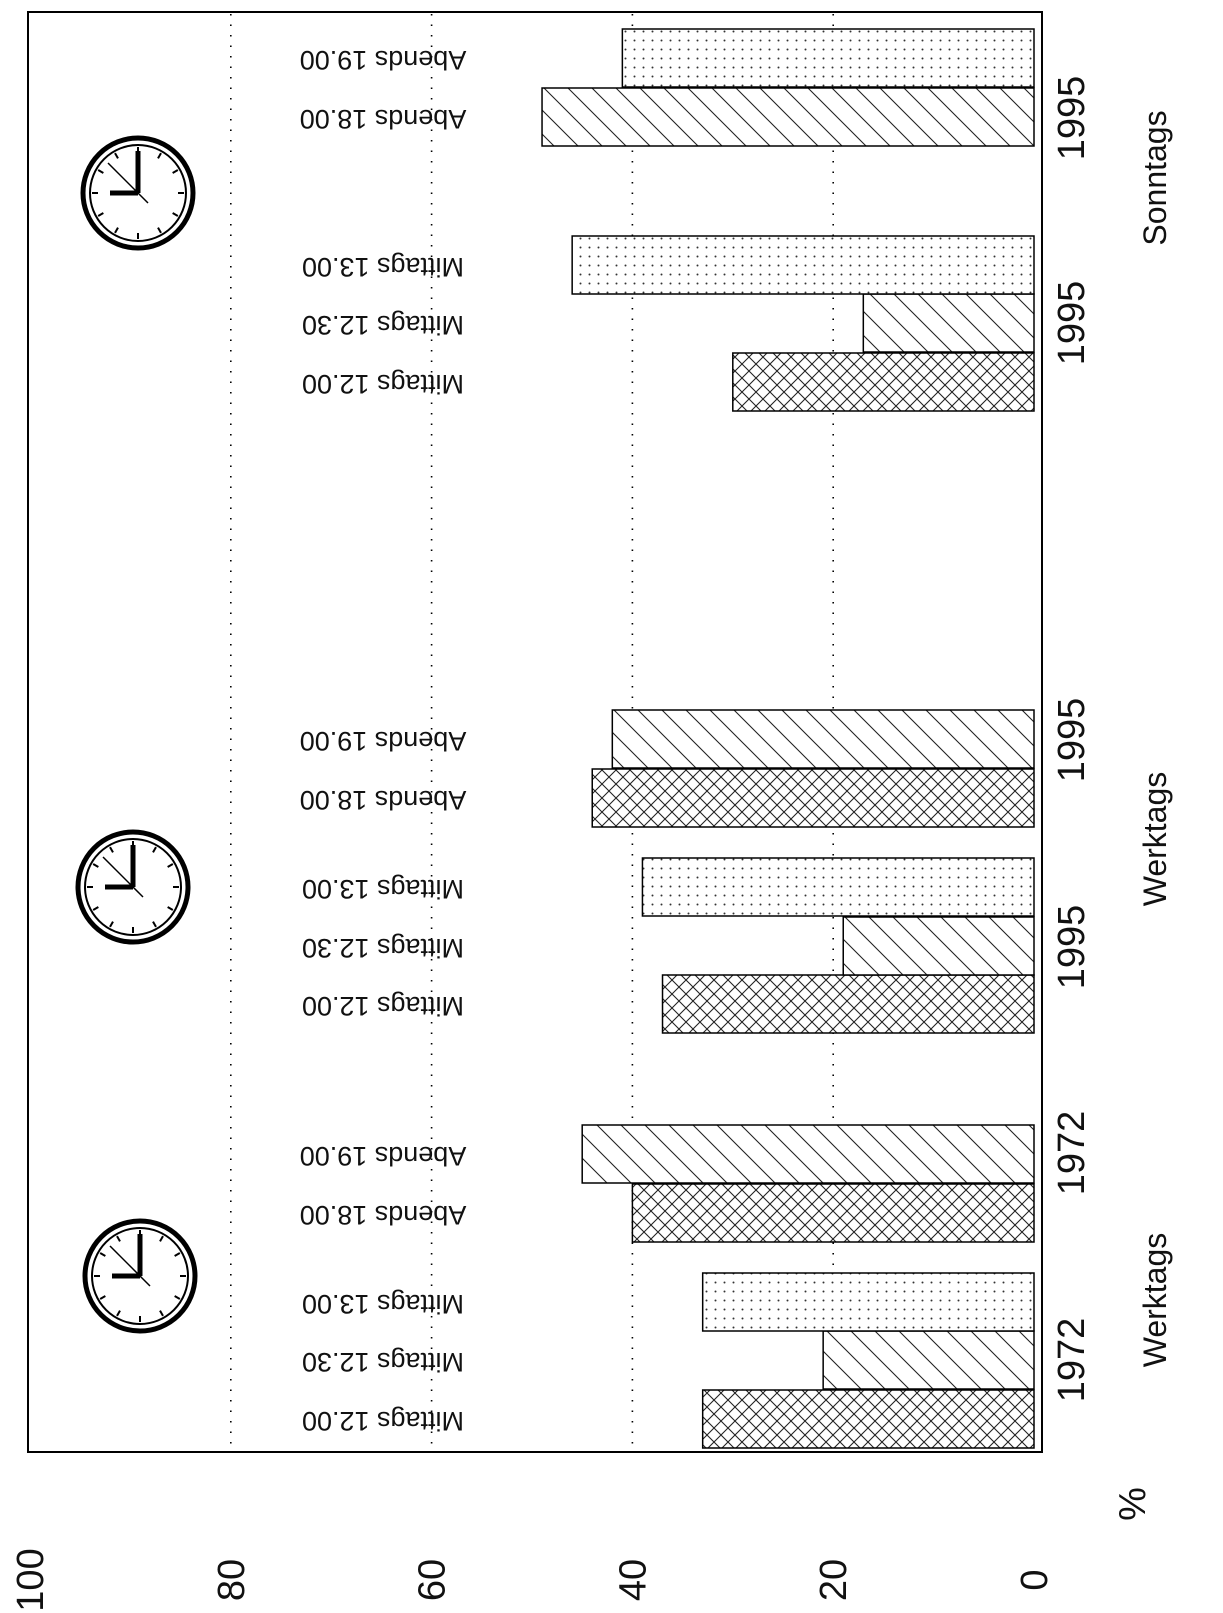 This screenshot has height=1613, width=1223. Describe the element at coordinates (136, 734) in the screenshot. I see `clock-icons` at that location.